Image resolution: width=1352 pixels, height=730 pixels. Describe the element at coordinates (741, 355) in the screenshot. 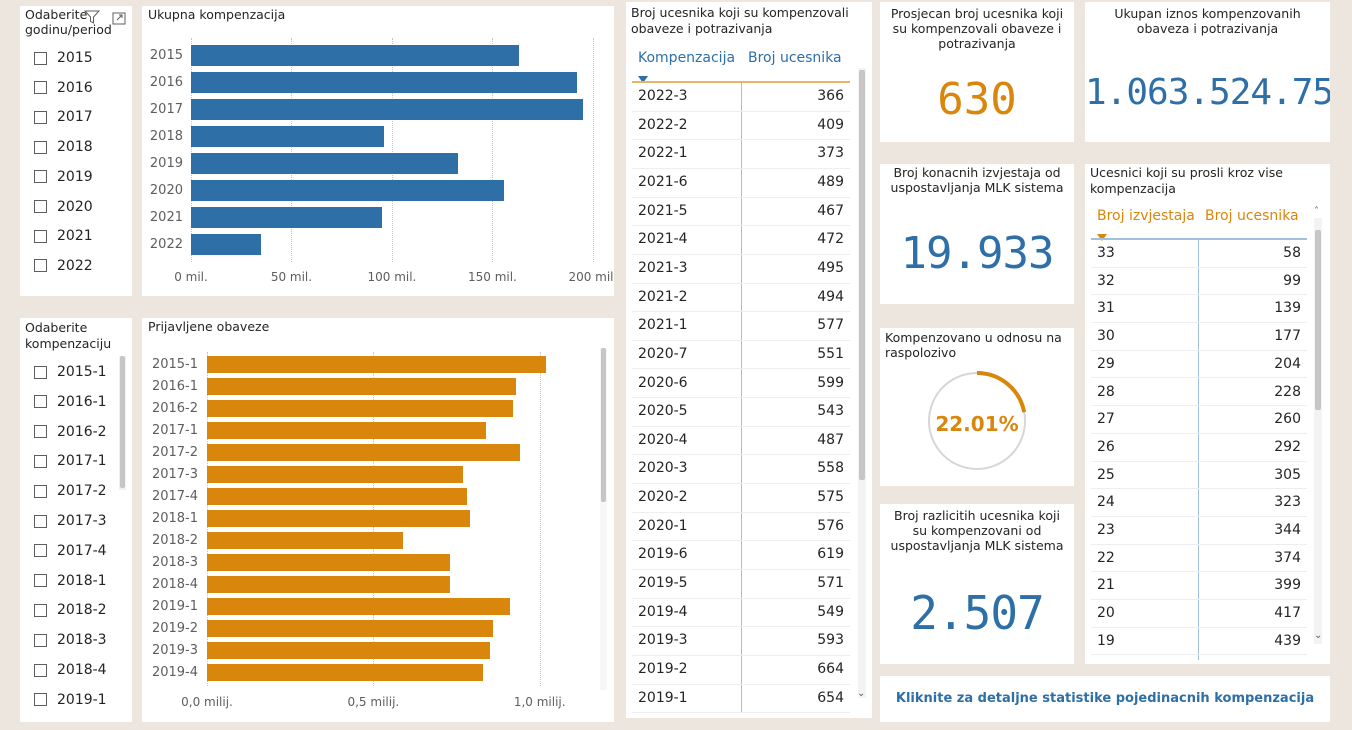

I see `table-row: 2020-7 551` at that location.